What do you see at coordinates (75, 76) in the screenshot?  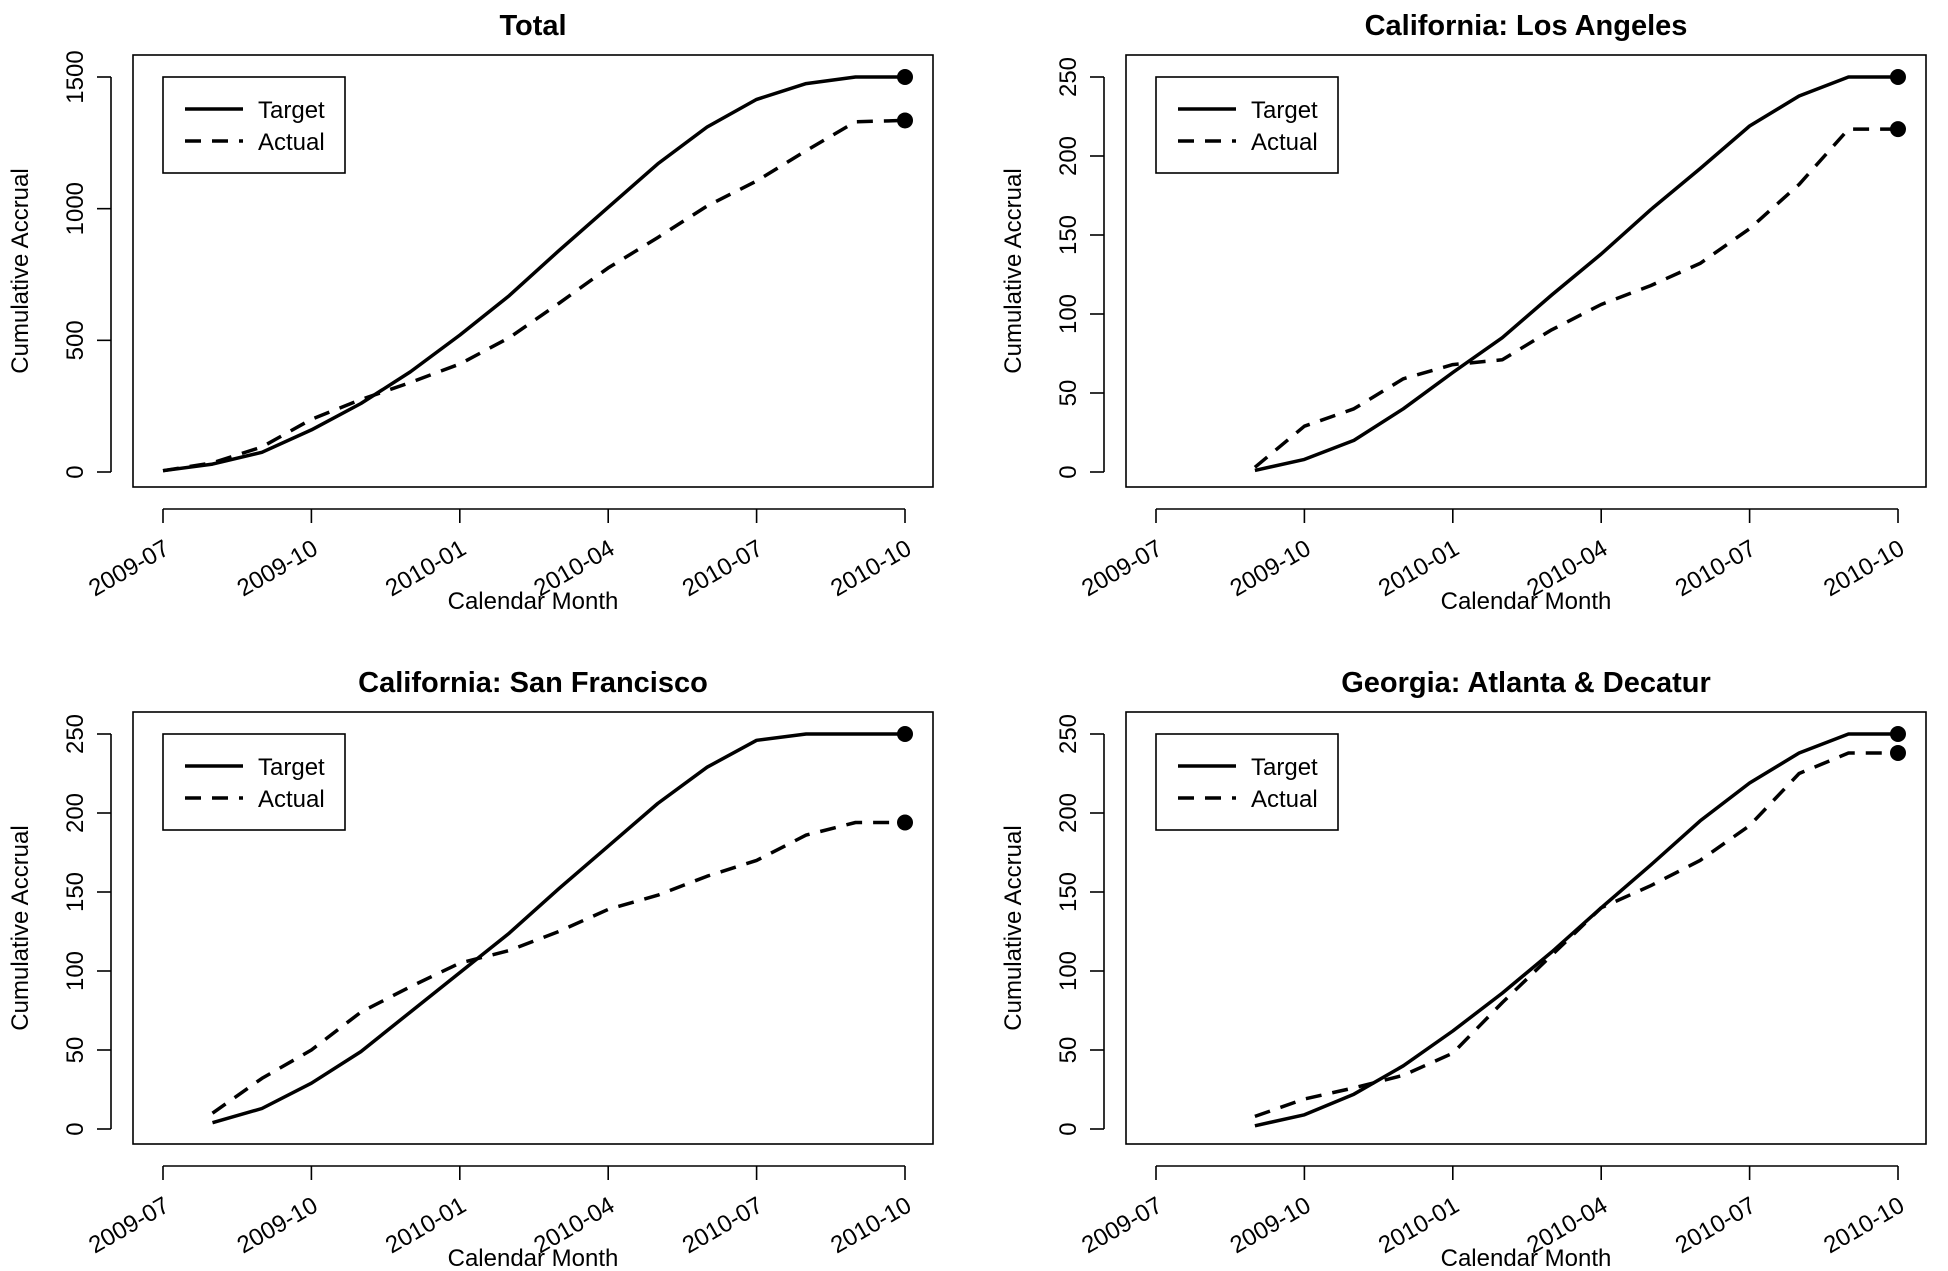 I see `y-tick-label: 1500` at bounding box center [75, 76].